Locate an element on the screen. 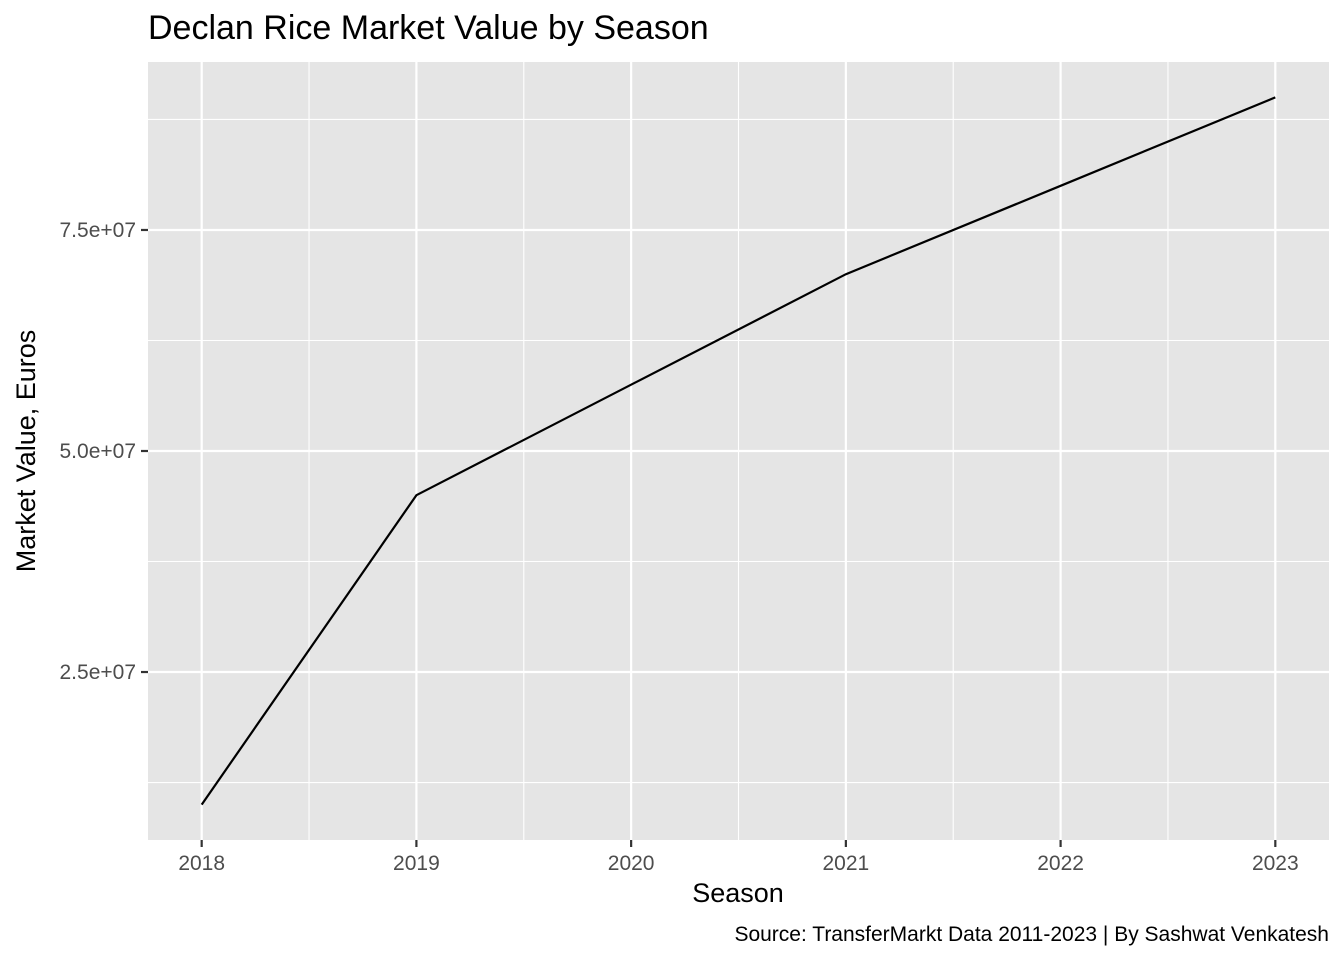 The width and height of the screenshot is (1344, 960). y-tick-label: 5.0e+07 is located at coordinates (98, 451).